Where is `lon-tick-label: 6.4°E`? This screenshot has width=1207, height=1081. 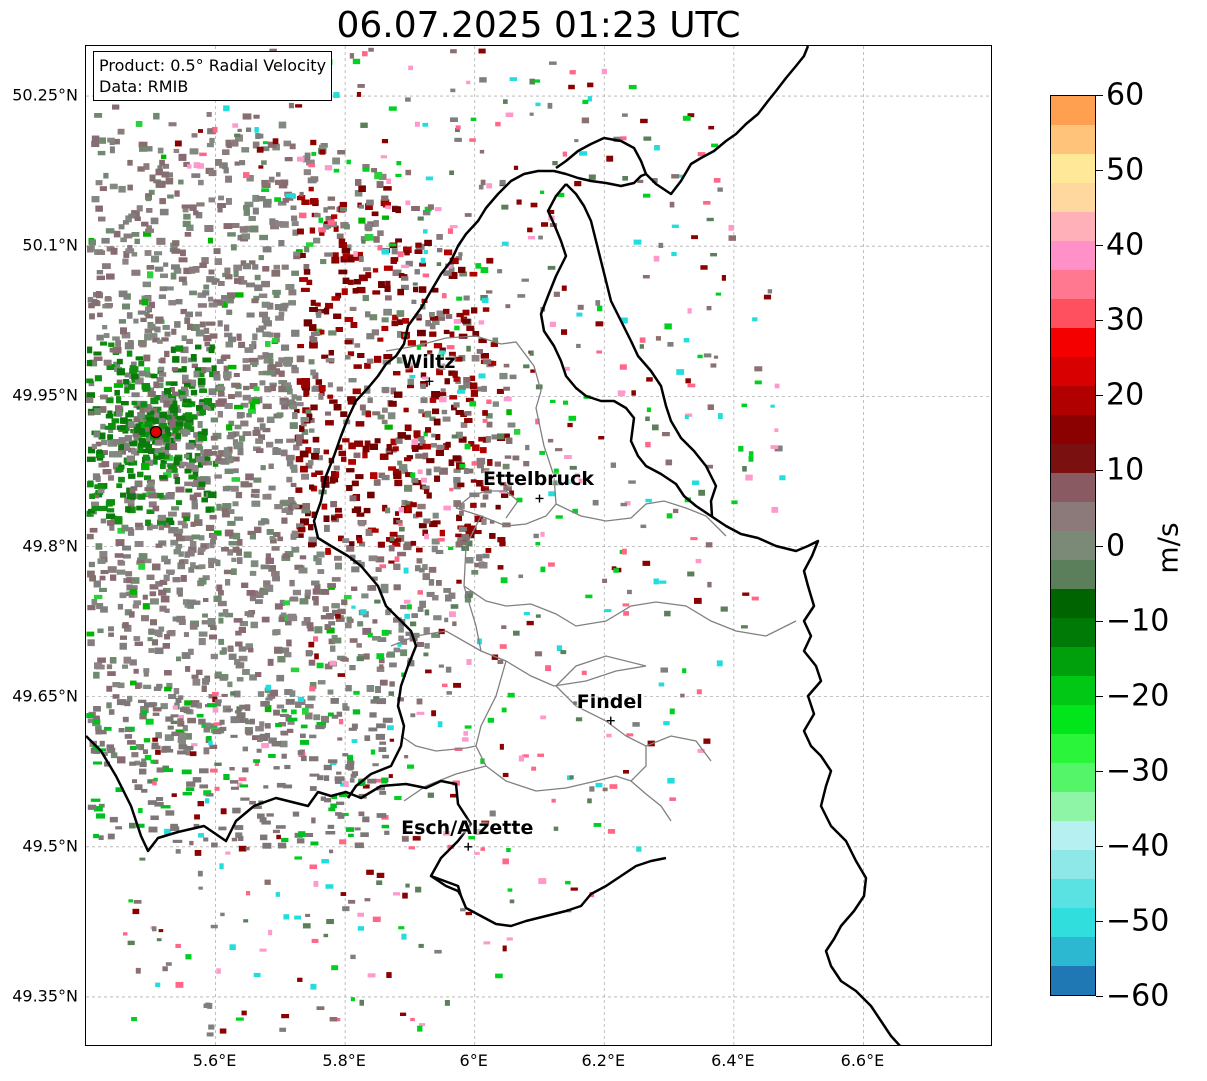 lon-tick-label: 6.4°E is located at coordinates (733, 1060).